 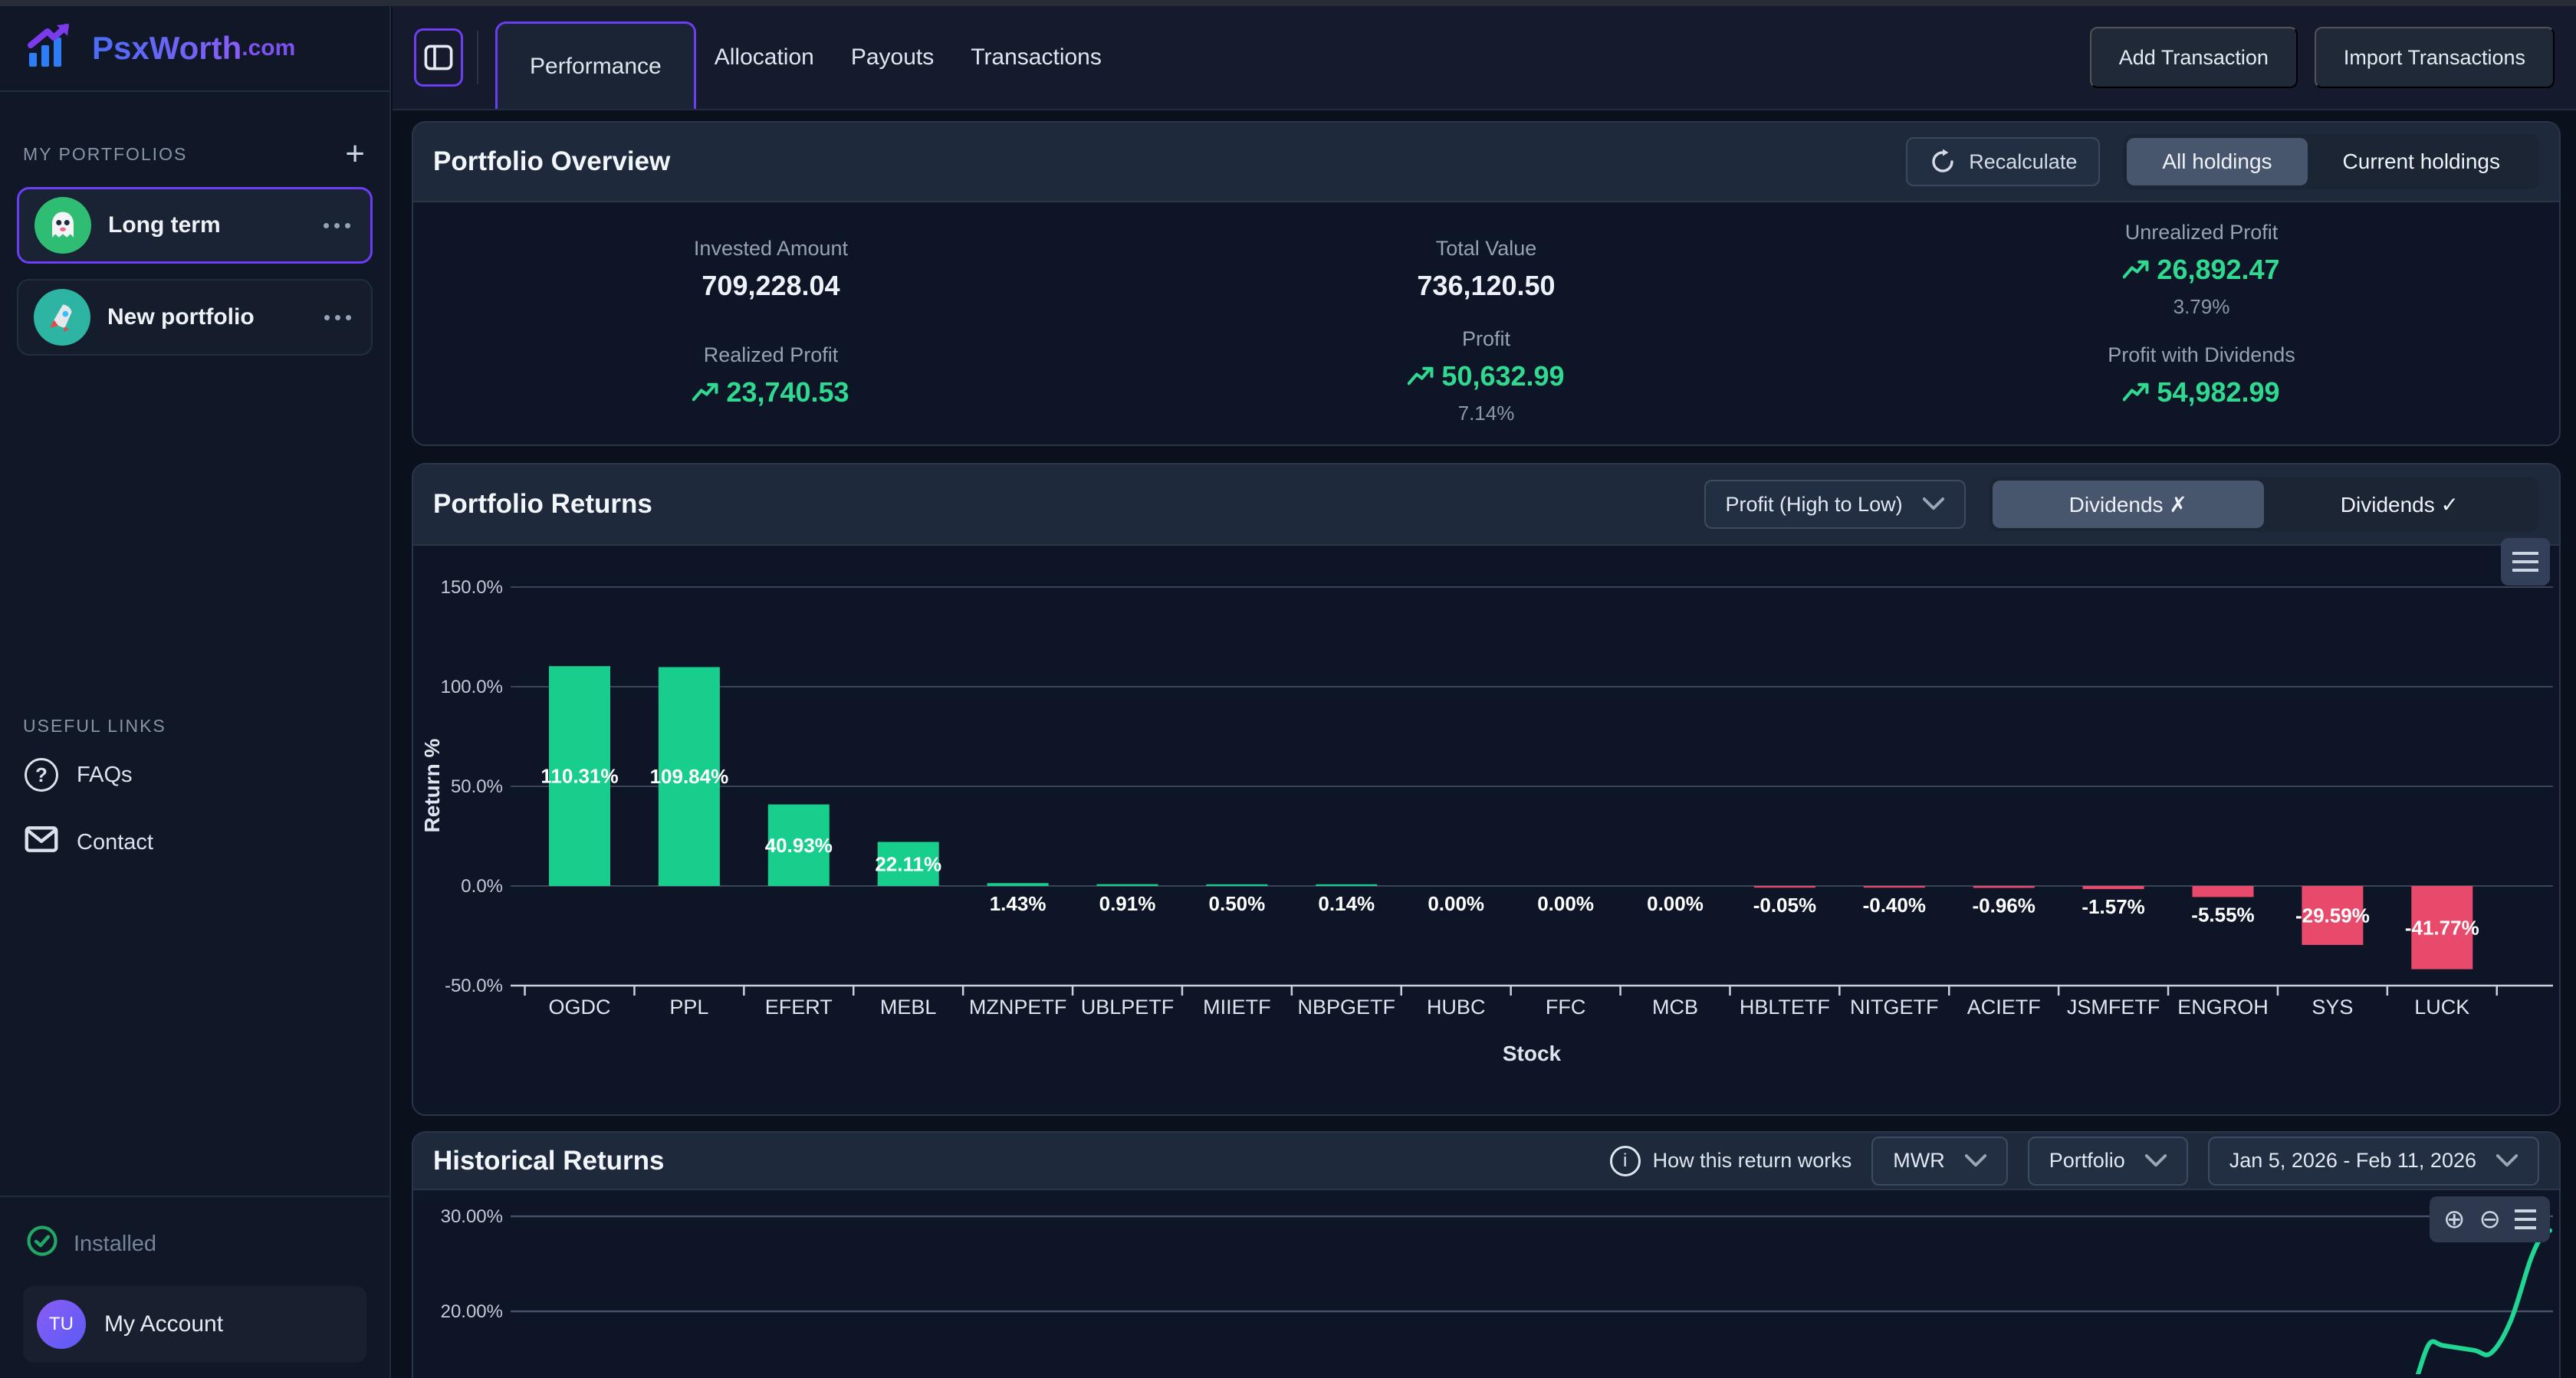 I want to click on sidebar-middle: MY PORTFOLIOS + Long term, so click(x=195, y=644).